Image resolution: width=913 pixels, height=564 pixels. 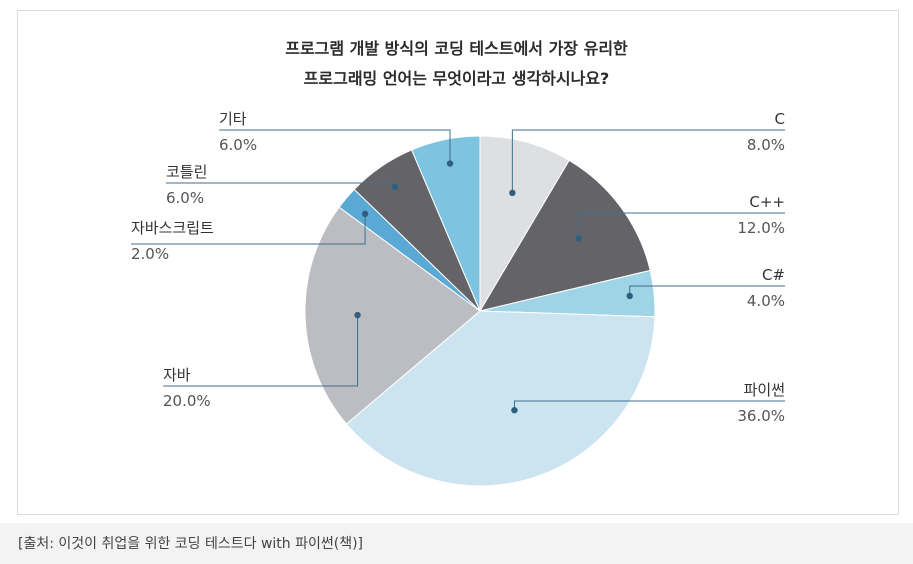 What do you see at coordinates (765, 145) in the screenshot?
I see `label-c-percent: 8.0%` at bounding box center [765, 145].